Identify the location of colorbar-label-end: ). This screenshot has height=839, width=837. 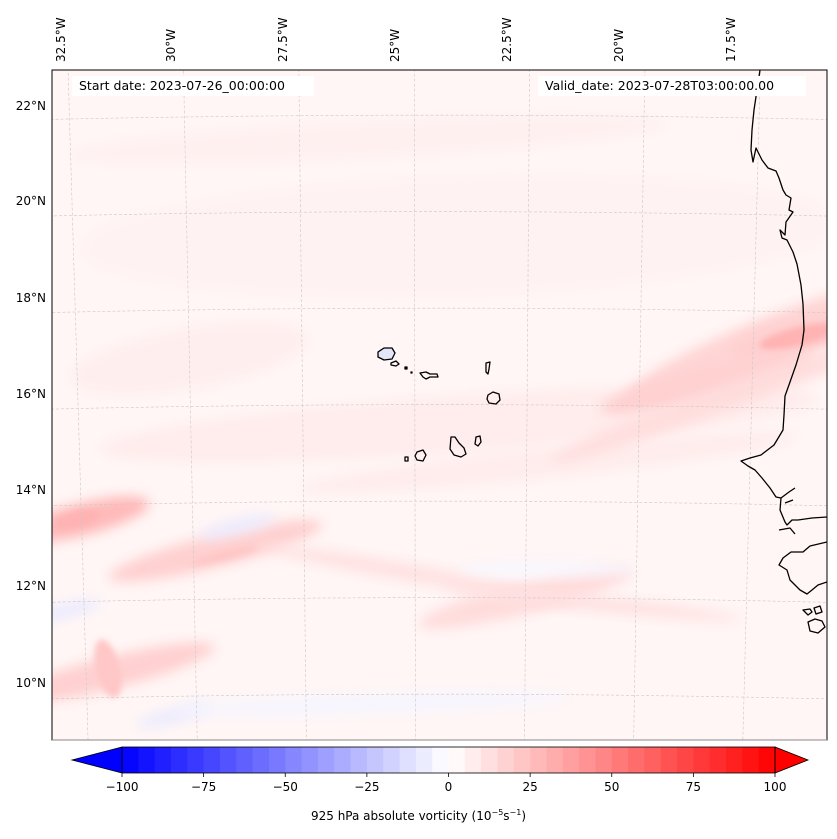
(524, 816).